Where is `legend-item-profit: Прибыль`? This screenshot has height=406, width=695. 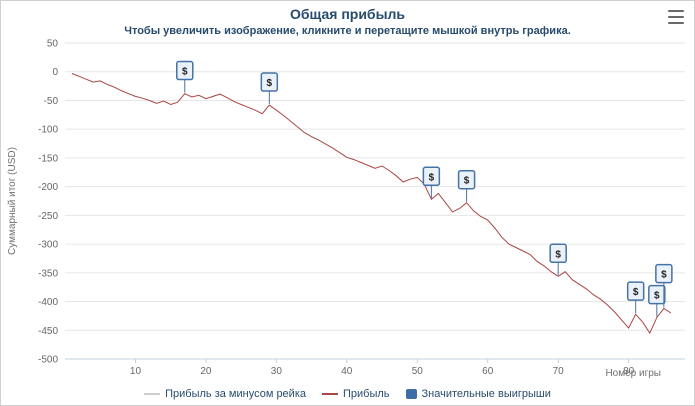
legend-item-profit: Прибыль is located at coordinates (356, 394).